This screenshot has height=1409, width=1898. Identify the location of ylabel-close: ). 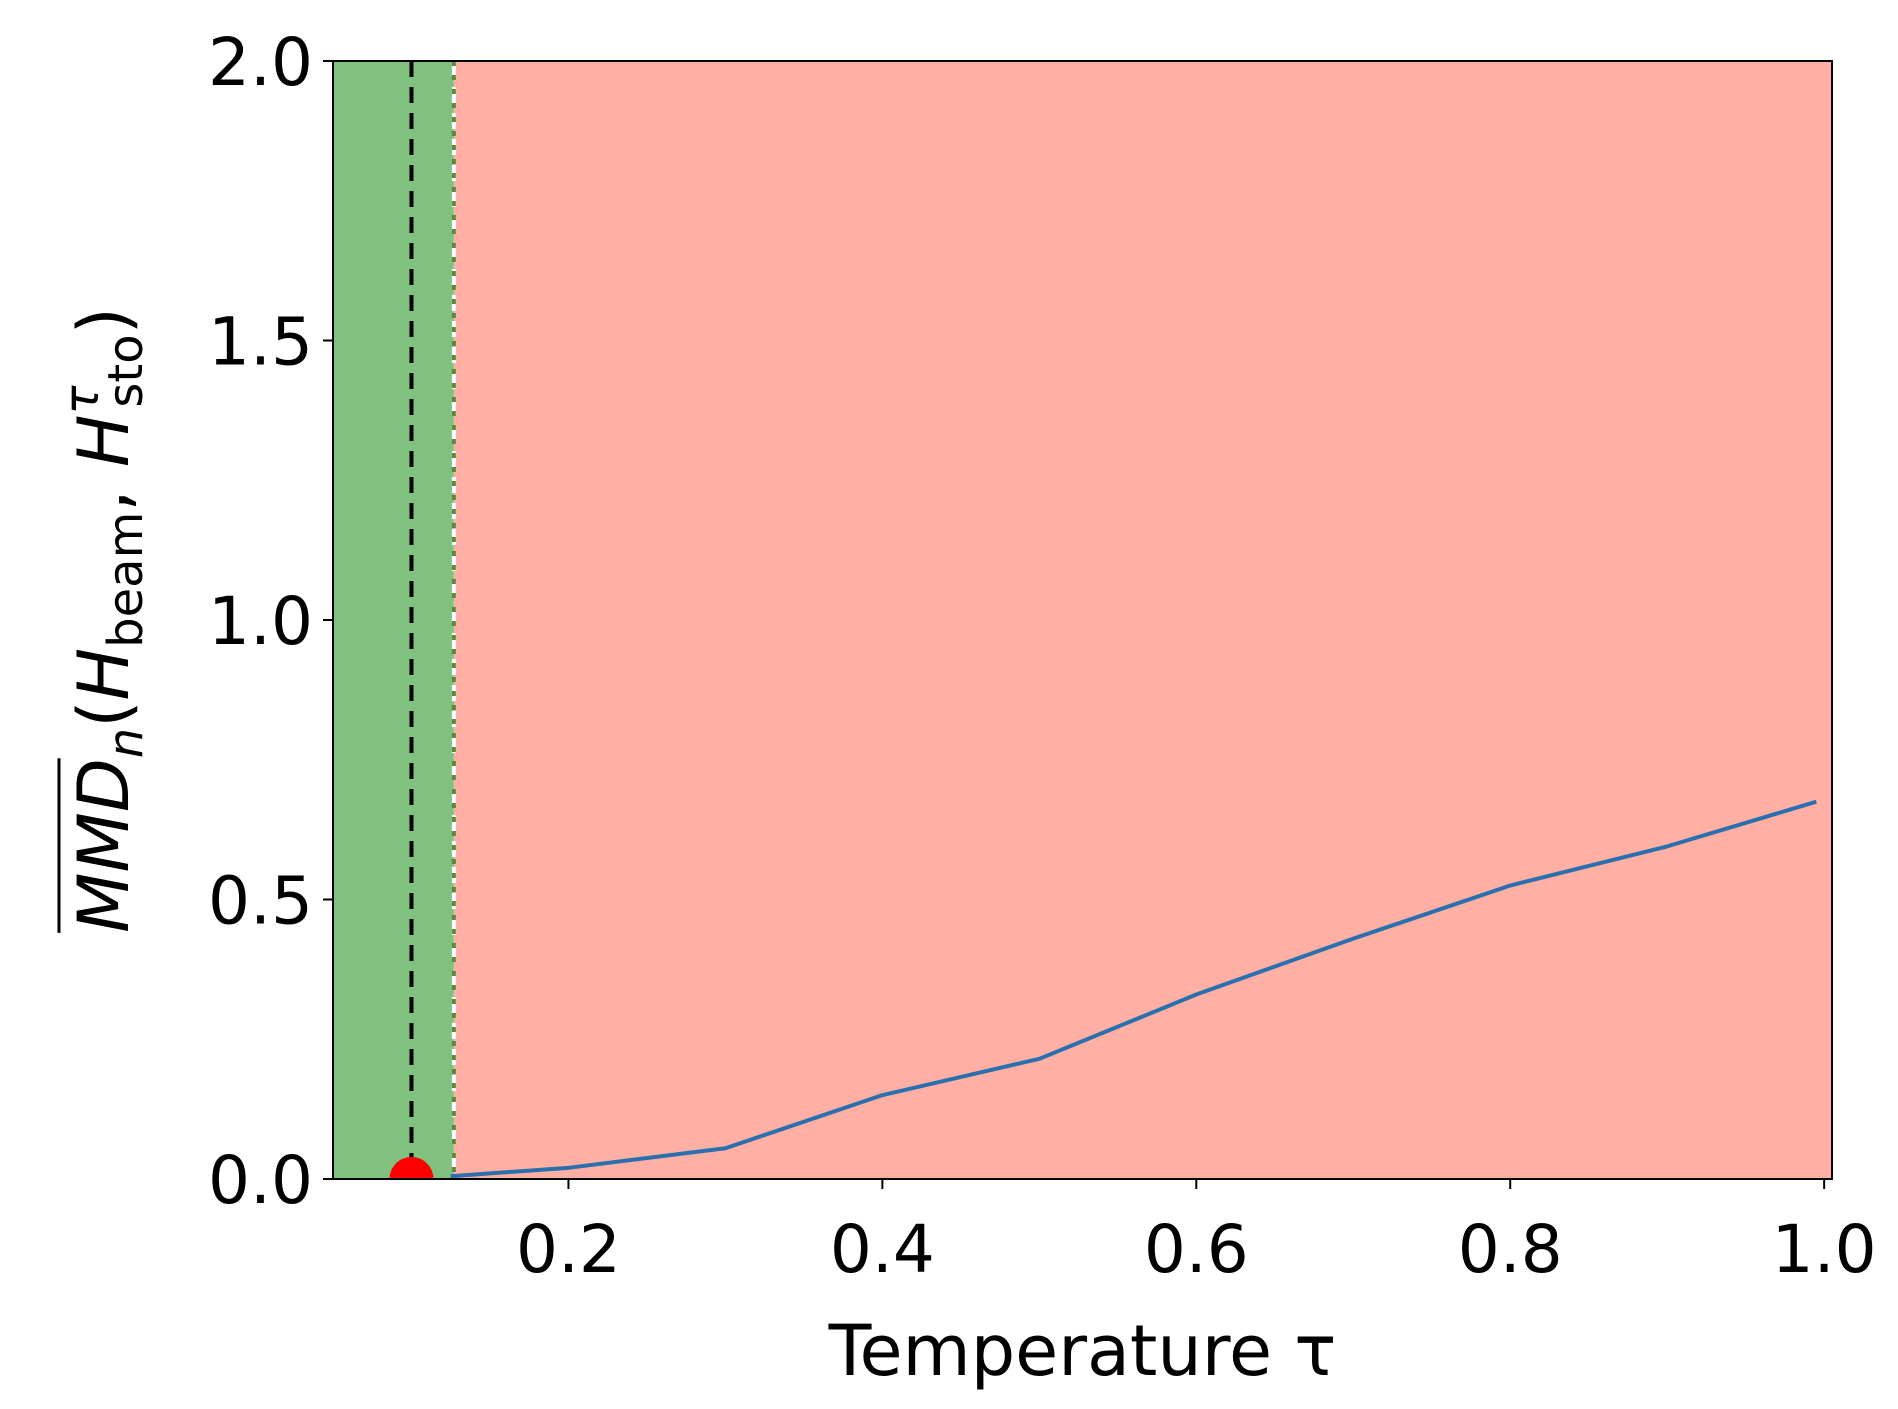
(104, 320).